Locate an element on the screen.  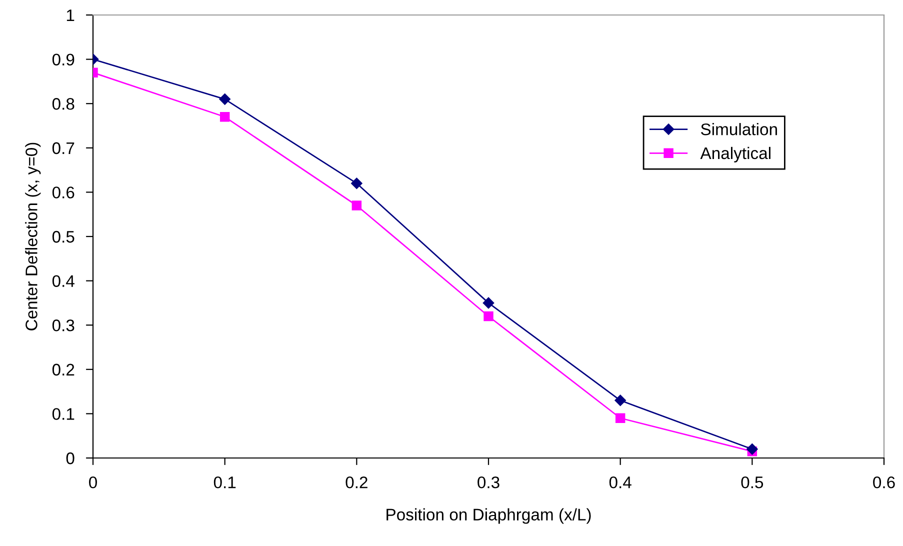
x-tick-label: 0.5 is located at coordinates (752, 482).